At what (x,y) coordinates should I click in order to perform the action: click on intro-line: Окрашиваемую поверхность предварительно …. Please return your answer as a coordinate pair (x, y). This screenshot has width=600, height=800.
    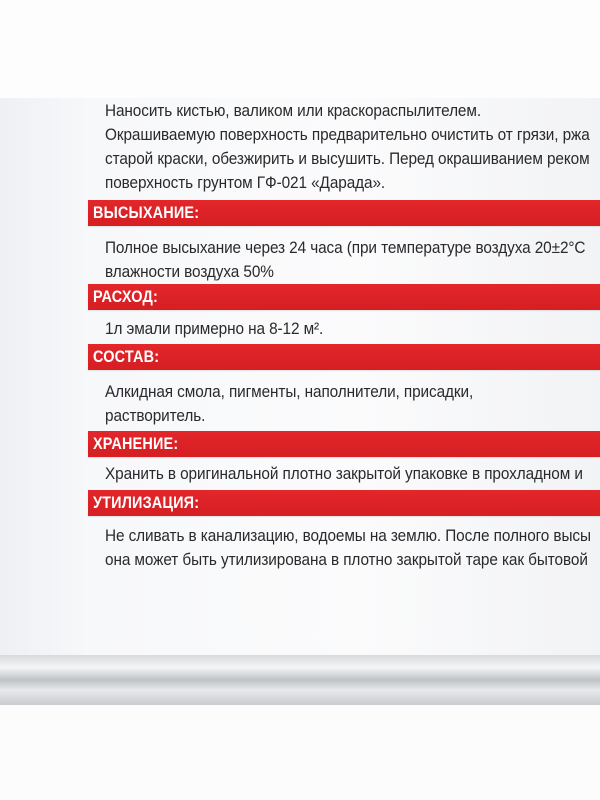
    Looking at the image, I should click on (347, 135).